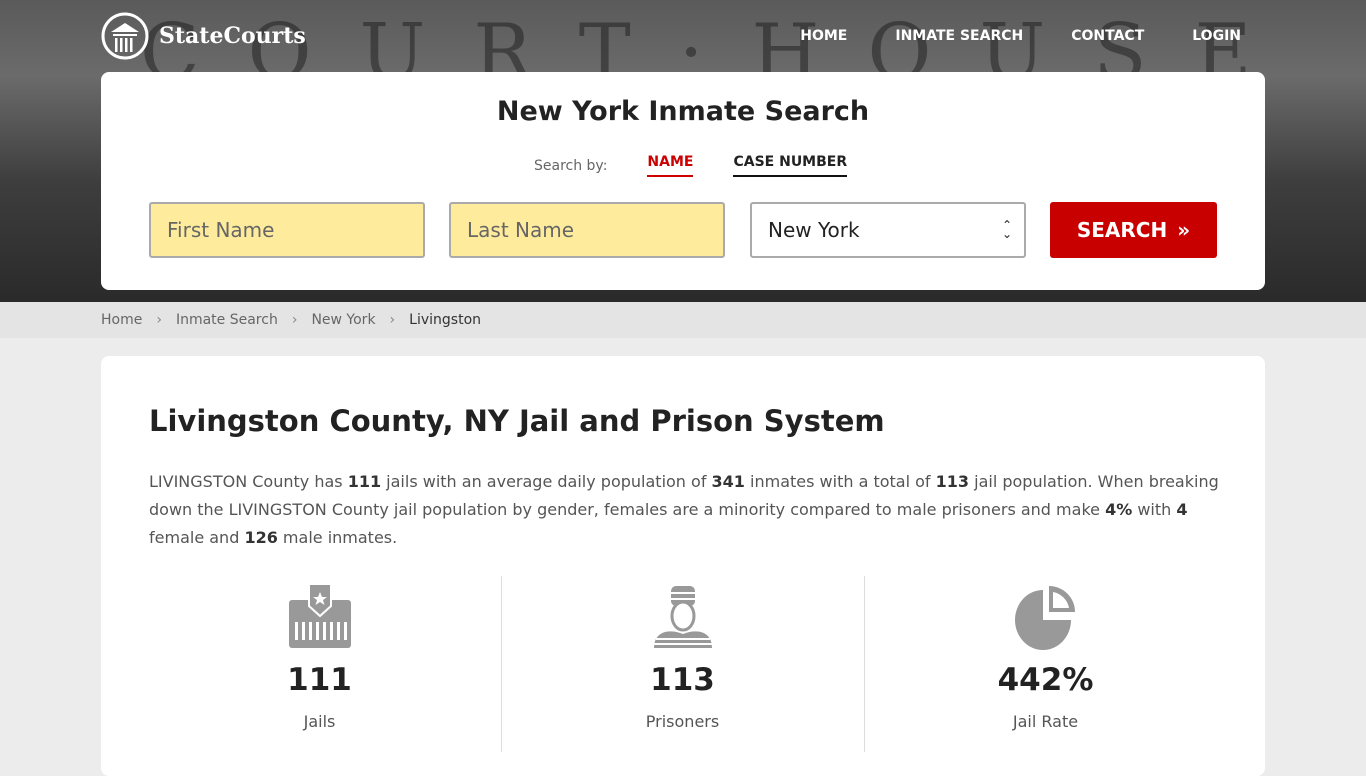  I want to click on nav-inmate-search: INMATE SEARCH, so click(959, 36).